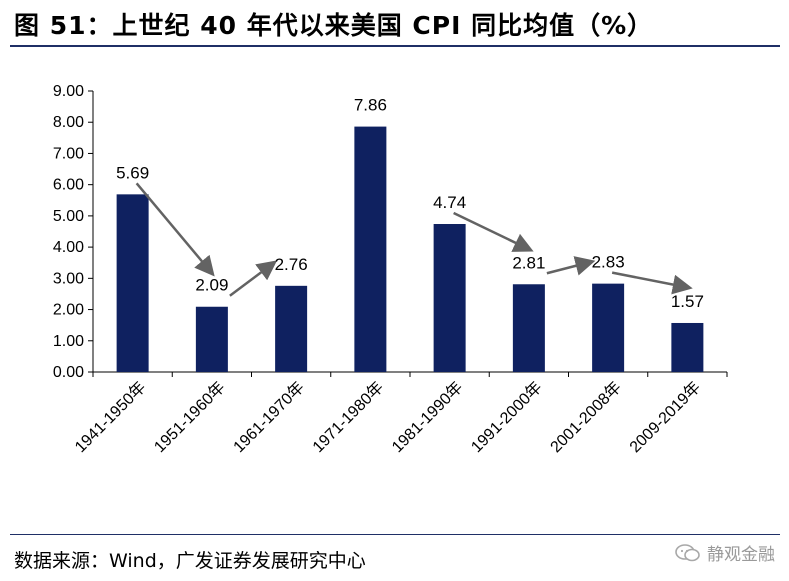  What do you see at coordinates (427, 417) in the screenshot?
I see `x-category-label: 1981-1990年` at bounding box center [427, 417].